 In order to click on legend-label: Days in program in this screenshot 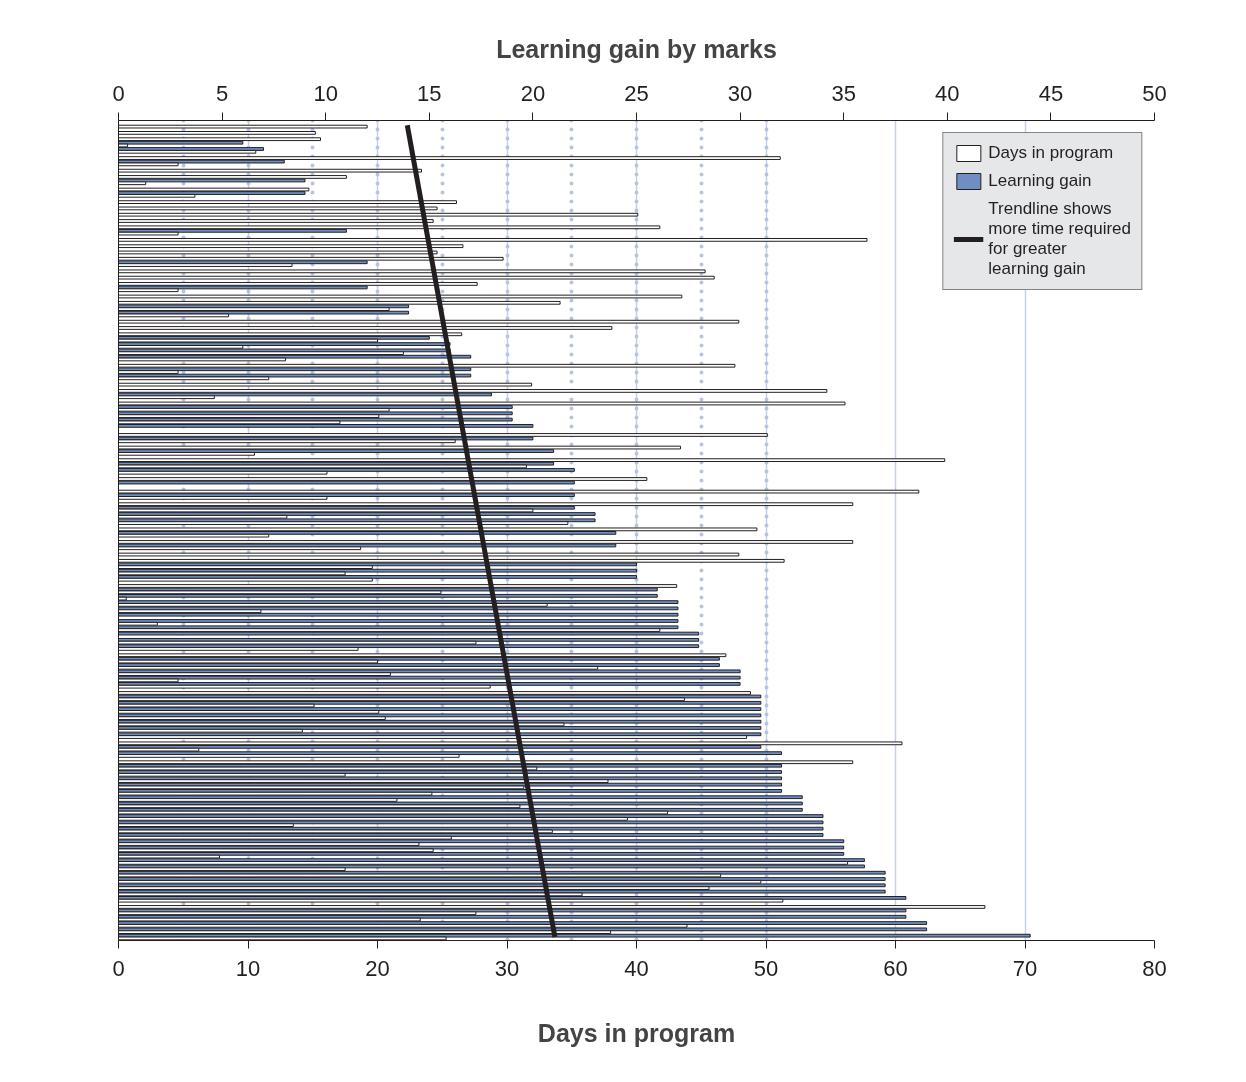, I will do `click(1051, 153)`.